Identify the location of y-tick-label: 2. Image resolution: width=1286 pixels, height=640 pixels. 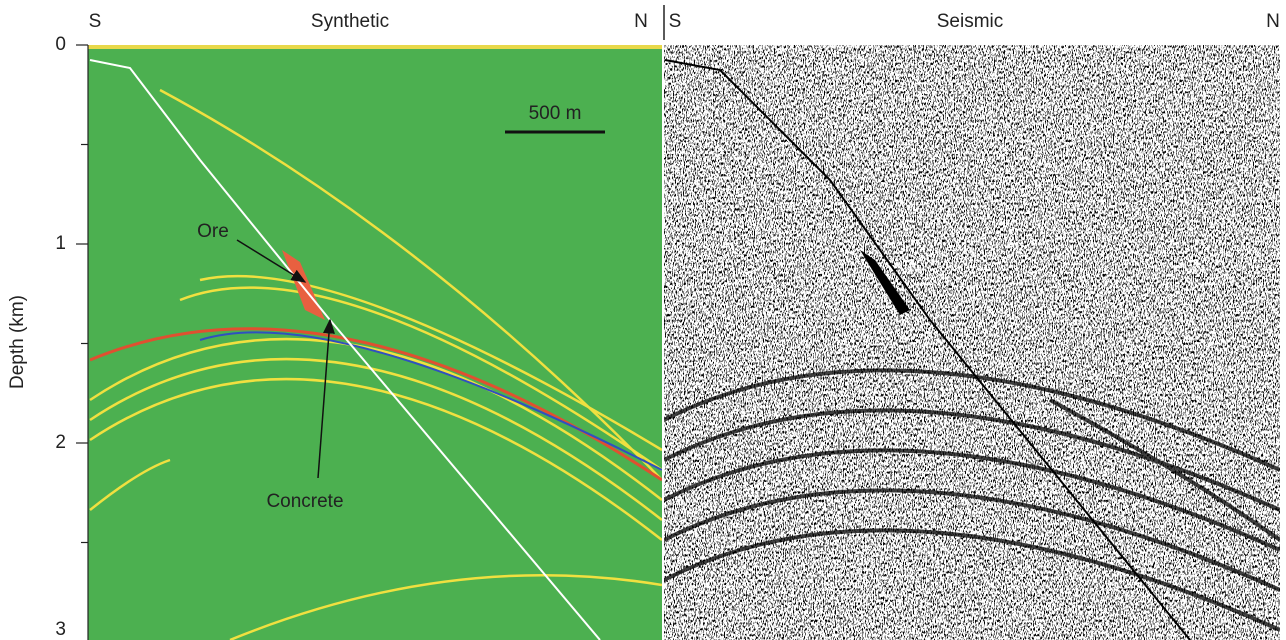
(60, 442).